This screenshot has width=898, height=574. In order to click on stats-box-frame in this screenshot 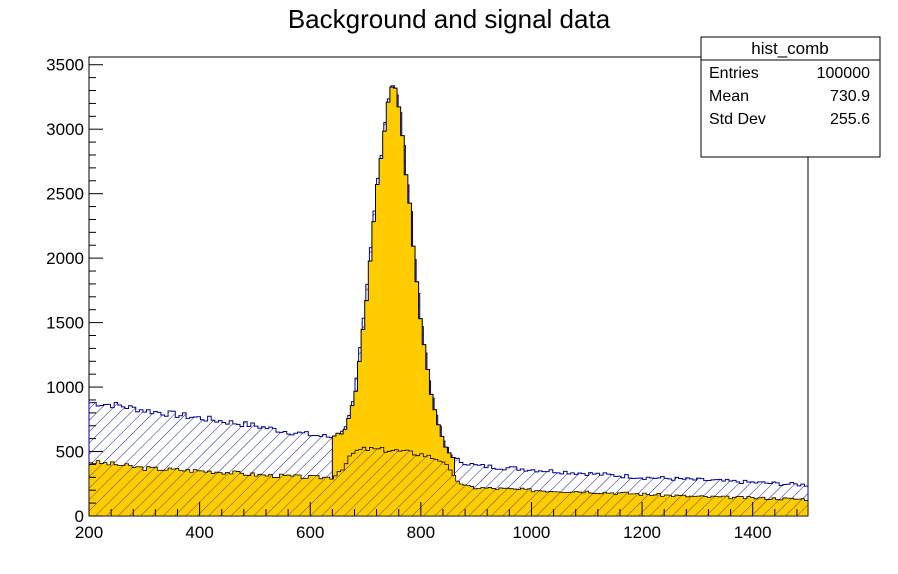, I will do `click(790, 97)`.